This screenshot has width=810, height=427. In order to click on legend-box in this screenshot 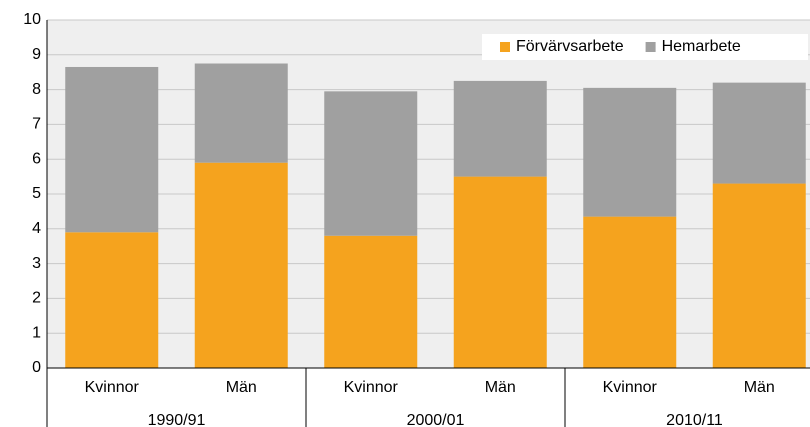, I will do `click(645, 47)`.